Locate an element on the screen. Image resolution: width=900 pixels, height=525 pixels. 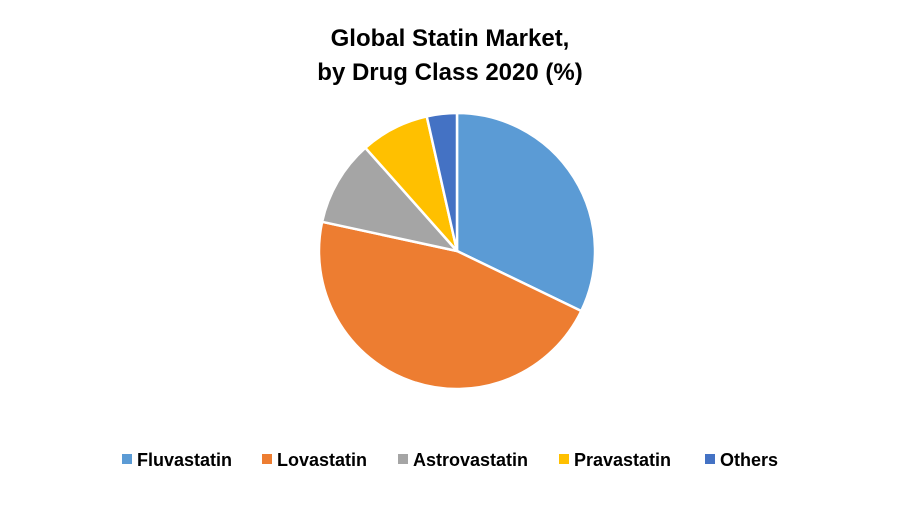
legend-item-astrovastatin: Astrovastatin is located at coordinates (463, 460).